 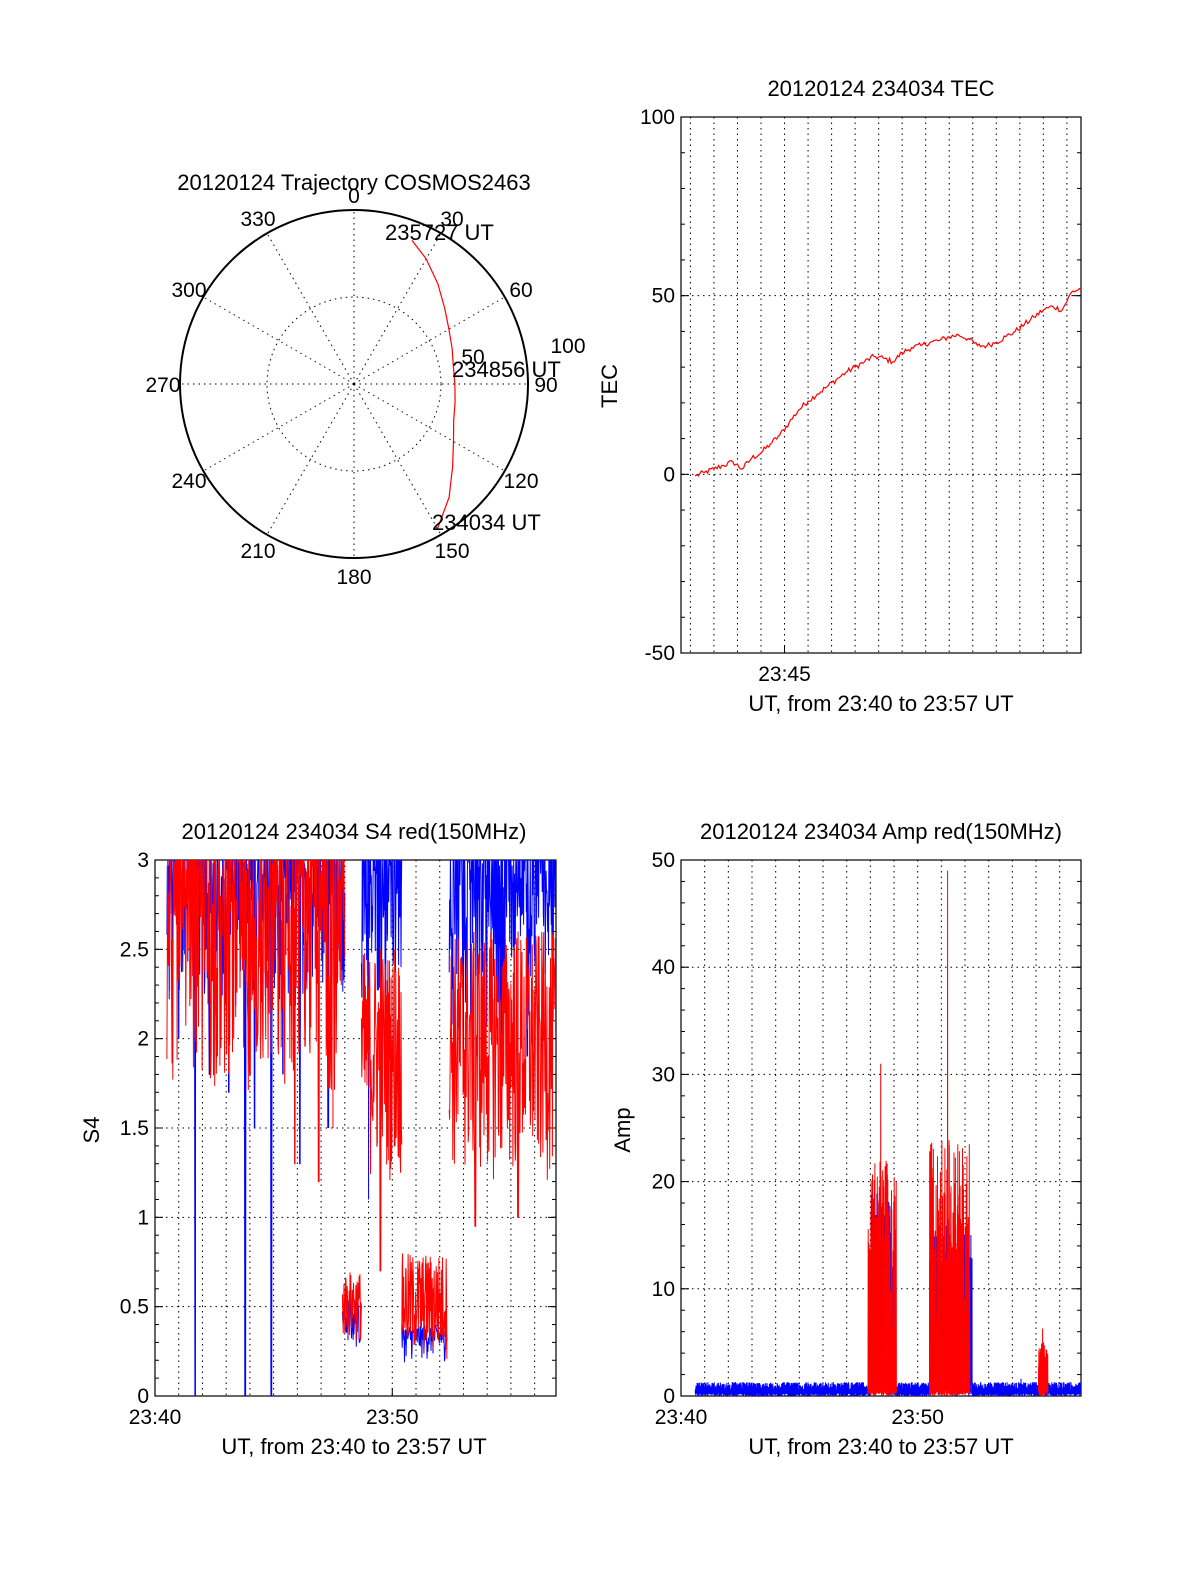 I want to click on amp-frame, so click(x=881, y=1128).